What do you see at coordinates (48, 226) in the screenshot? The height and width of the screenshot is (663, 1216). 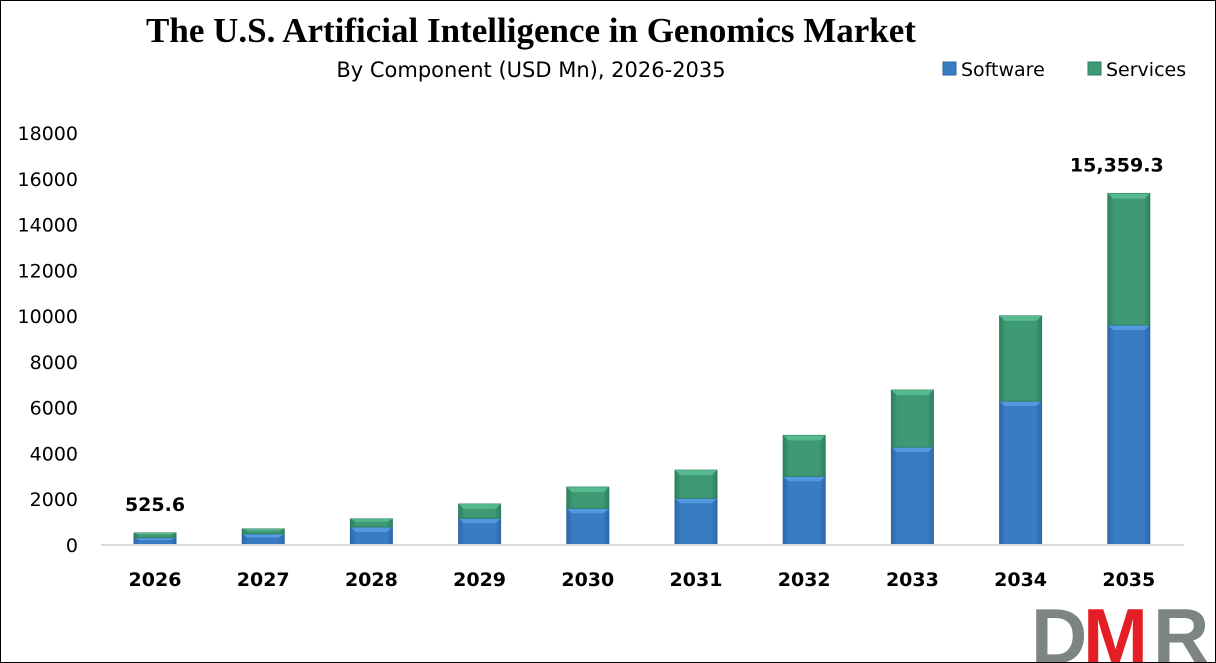 I see `y-tick-label: 14000` at bounding box center [48, 226].